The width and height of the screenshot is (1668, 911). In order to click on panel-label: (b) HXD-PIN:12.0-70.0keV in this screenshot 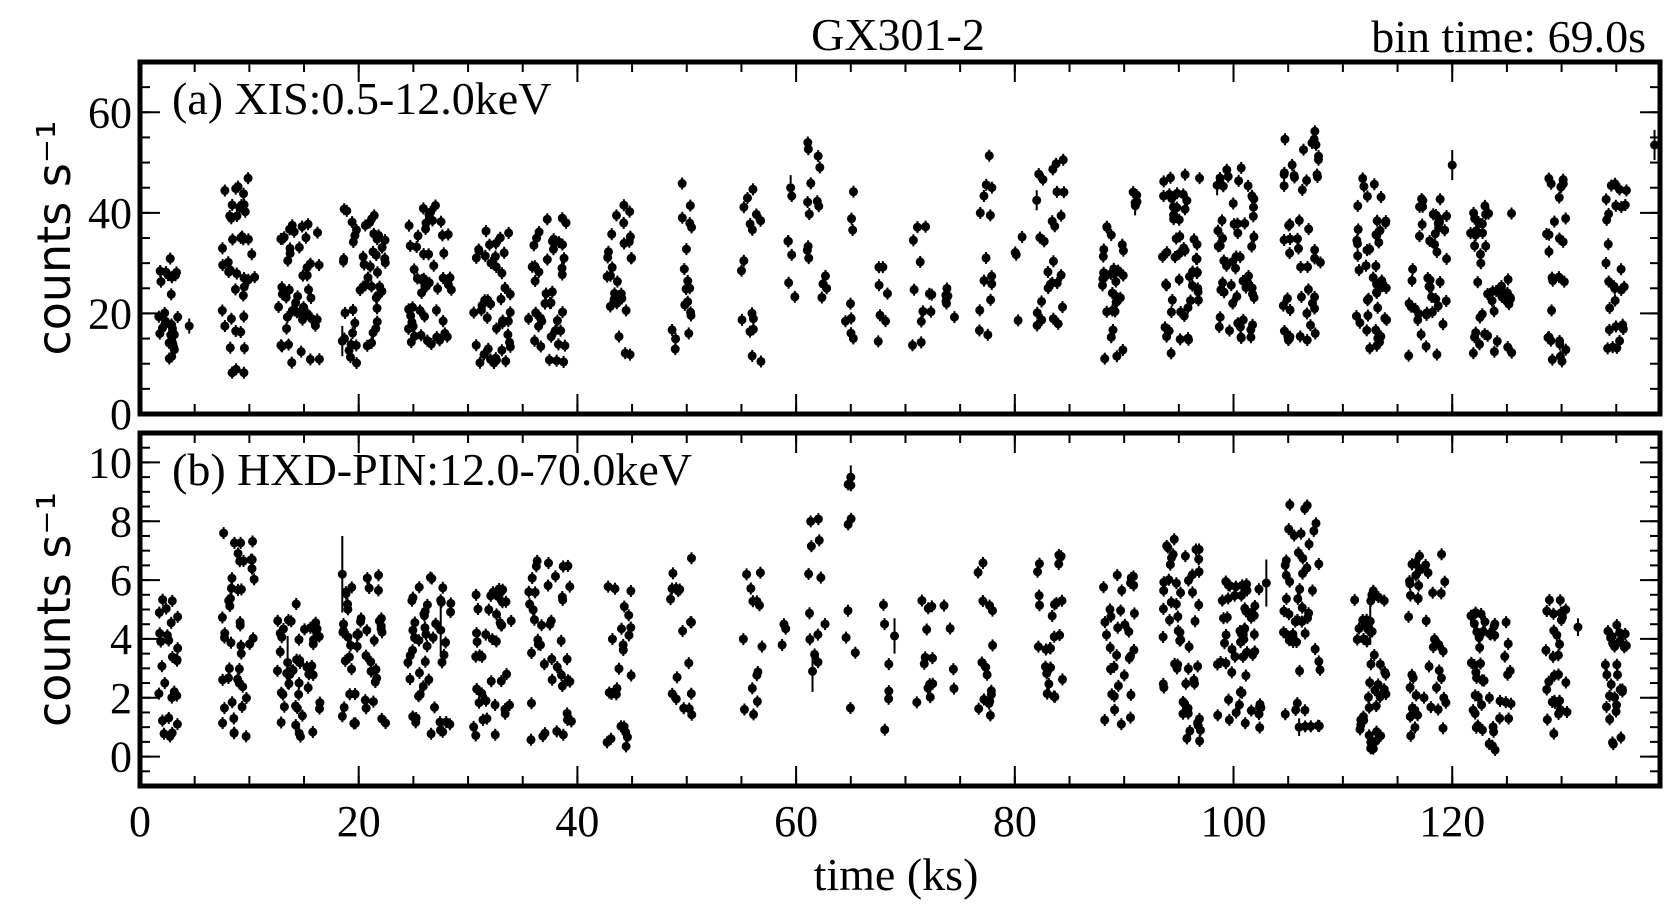, I will do `click(432, 469)`.